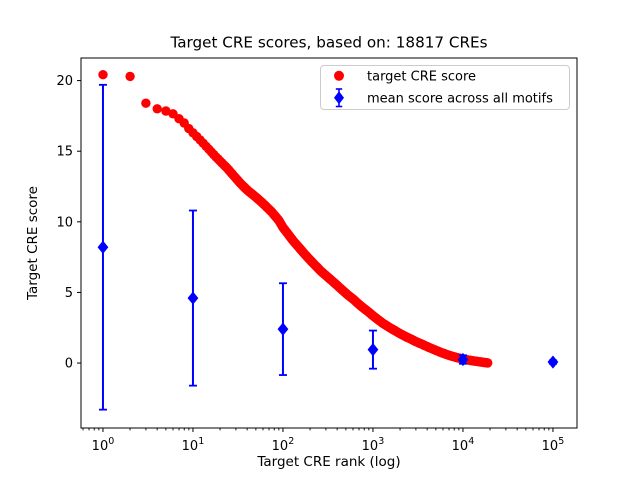 The width and height of the screenshot is (640, 484). Describe the element at coordinates (33, 243) in the screenshot. I see `y-axis-label: Target CRE score` at that location.